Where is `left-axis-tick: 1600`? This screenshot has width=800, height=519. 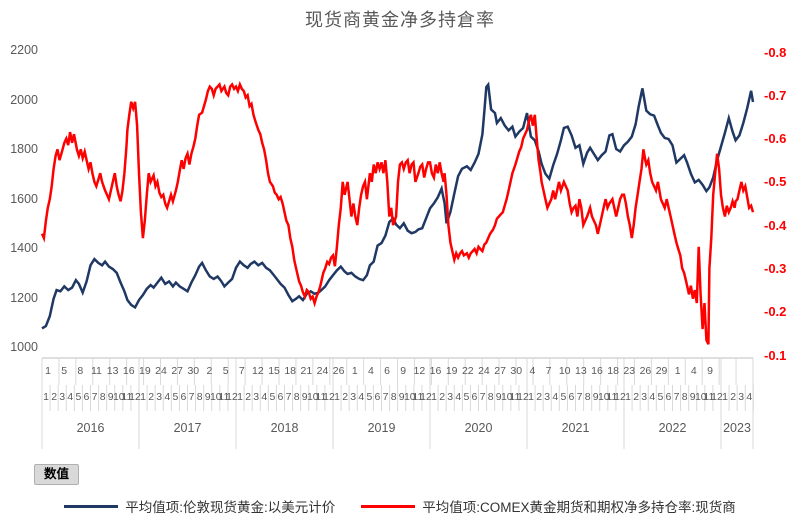
left-axis-tick: 1600 is located at coordinates (24, 198).